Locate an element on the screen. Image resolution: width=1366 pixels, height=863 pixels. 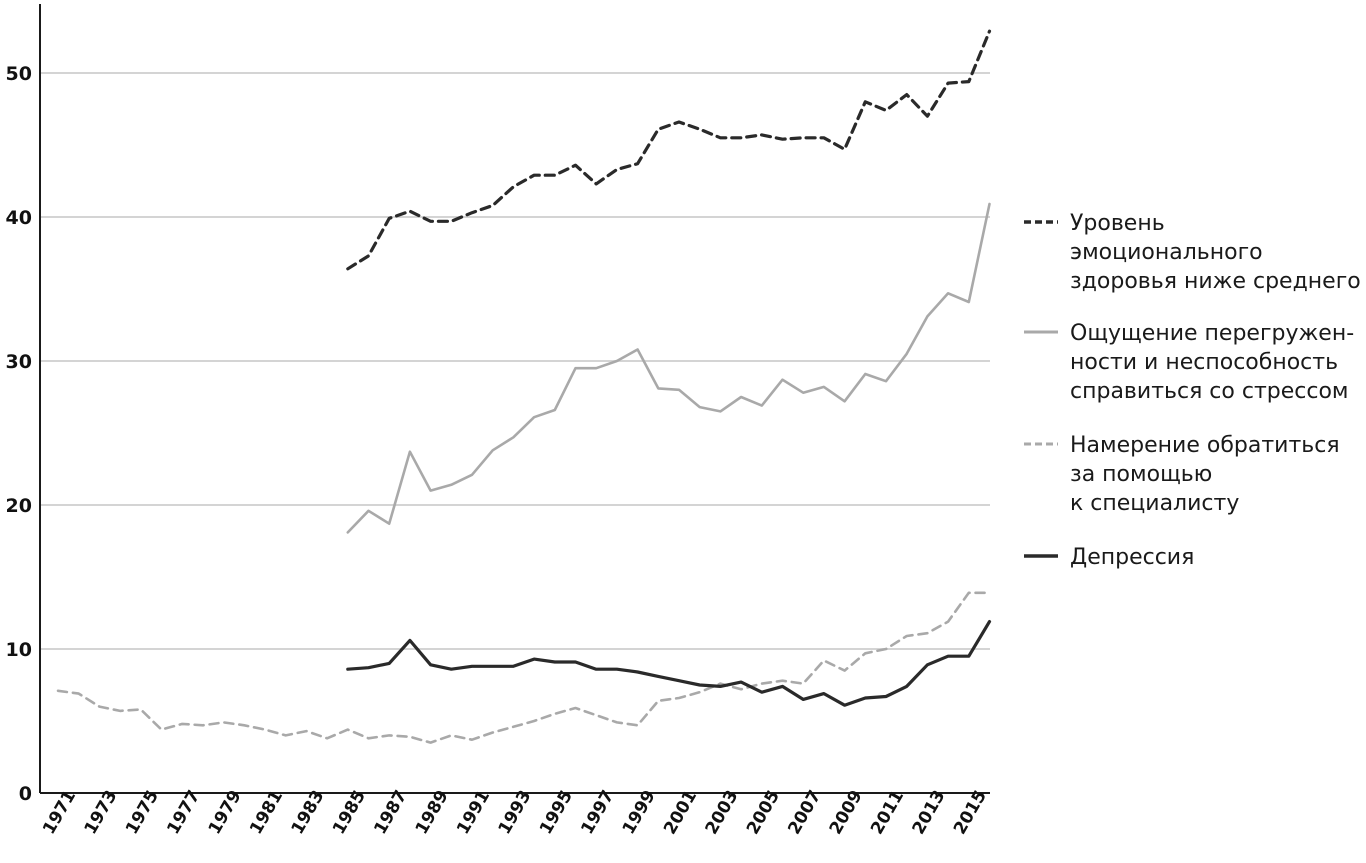
x-tick-label: 1979 is located at coordinates (225, 812).